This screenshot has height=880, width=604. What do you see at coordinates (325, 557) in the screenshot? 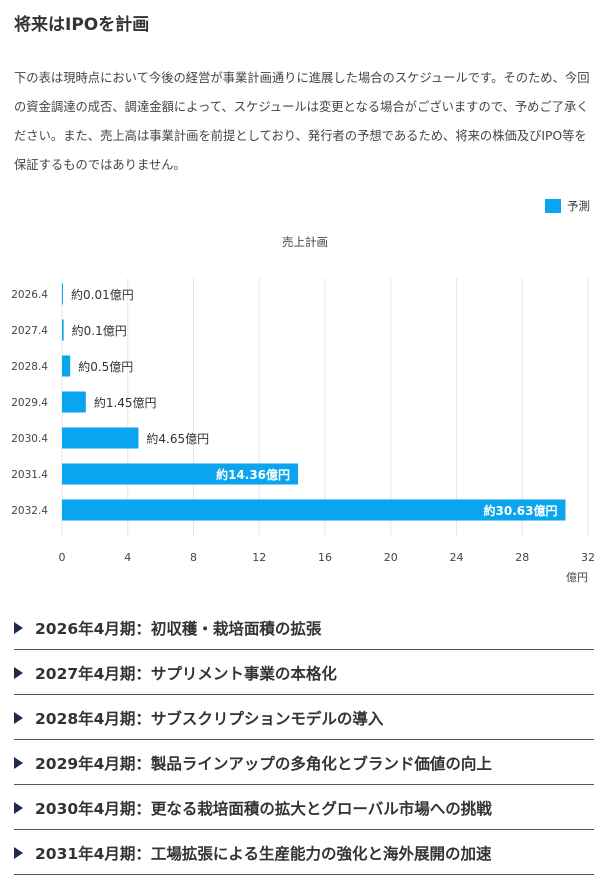
I see `x-tick-label: 16` at bounding box center [325, 557].